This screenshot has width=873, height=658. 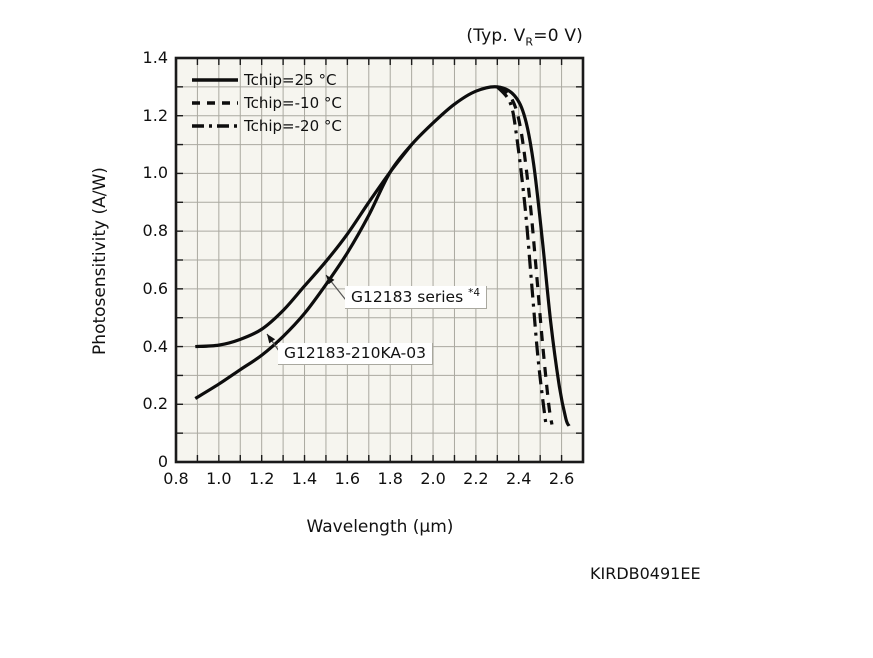 I want to click on y-tick-label: 0.6, so click(x=155, y=288).